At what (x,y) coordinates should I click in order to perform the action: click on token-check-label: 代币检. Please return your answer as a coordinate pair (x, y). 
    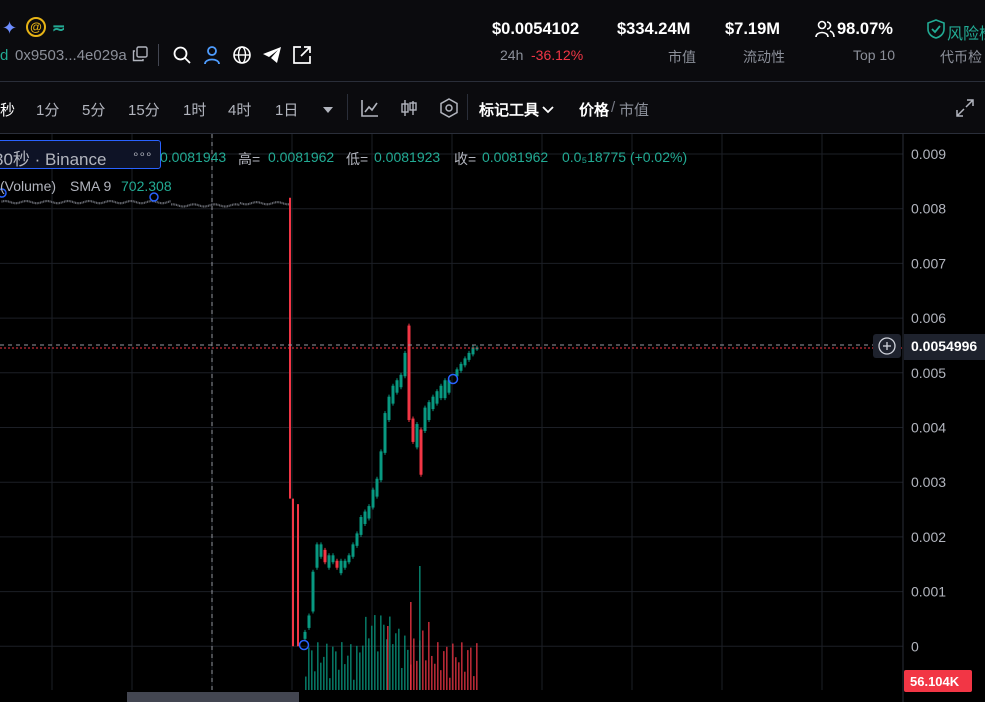
    Looking at the image, I should click on (961, 57).